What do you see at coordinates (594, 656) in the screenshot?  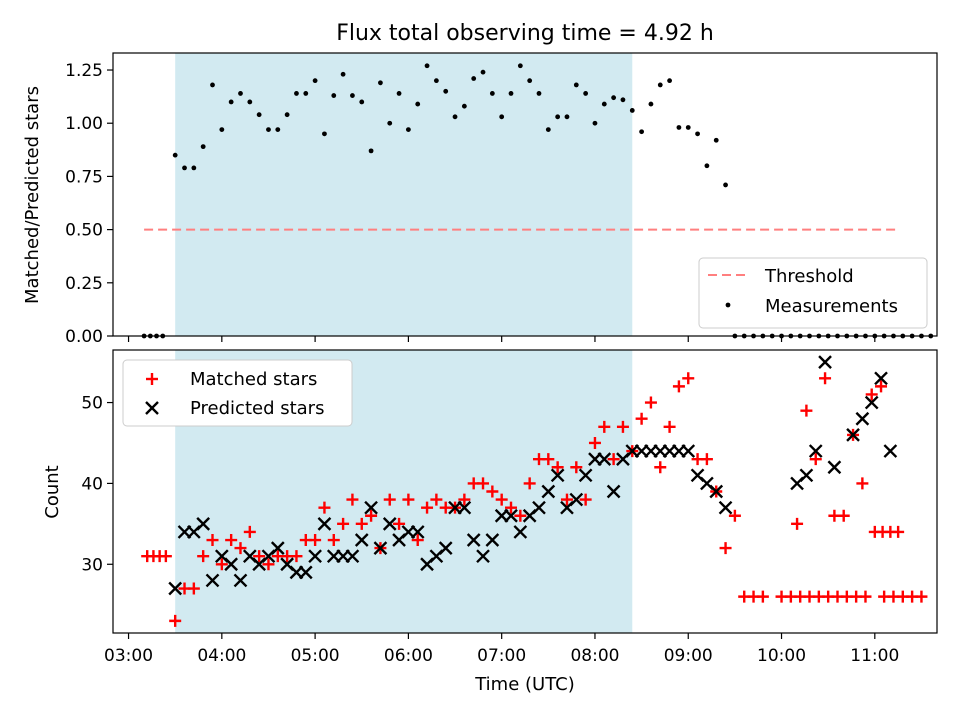 I see `x-tick-label: 08:00` at bounding box center [594, 656].